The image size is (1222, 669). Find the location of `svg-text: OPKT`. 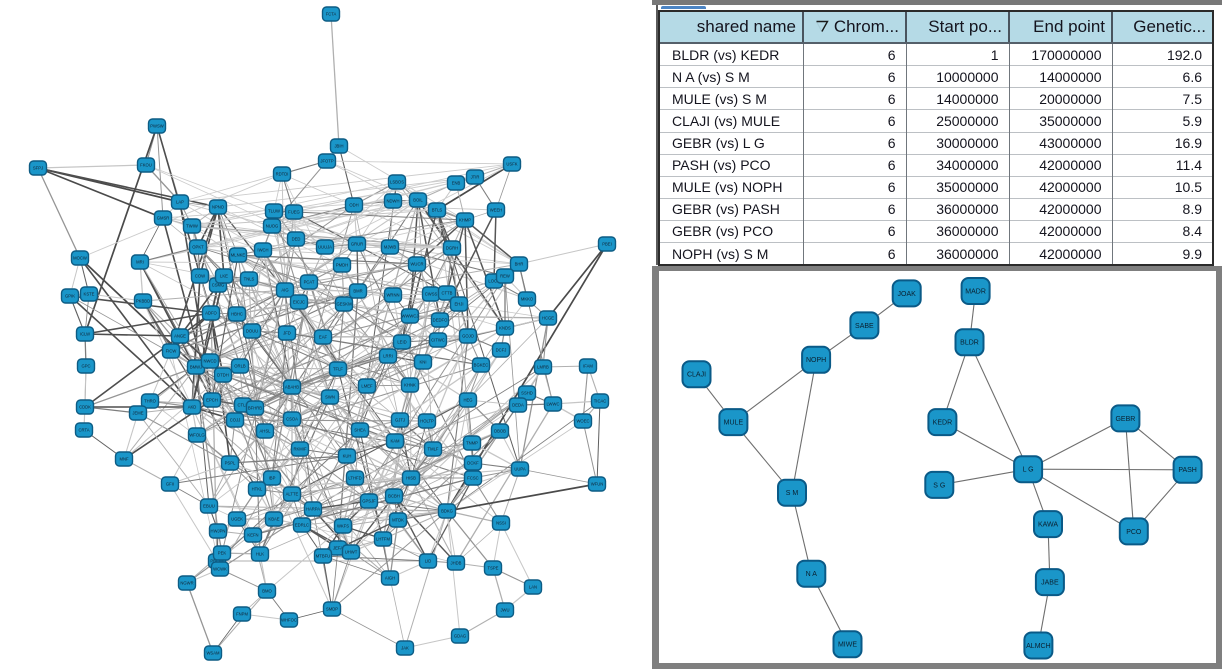

svg-text: OPKT is located at coordinates (198, 247).